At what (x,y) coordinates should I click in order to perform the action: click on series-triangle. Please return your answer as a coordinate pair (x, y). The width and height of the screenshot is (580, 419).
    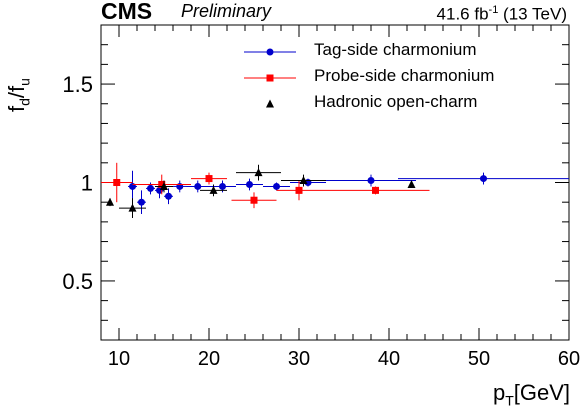
    Looking at the image, I should click on (261, 191).